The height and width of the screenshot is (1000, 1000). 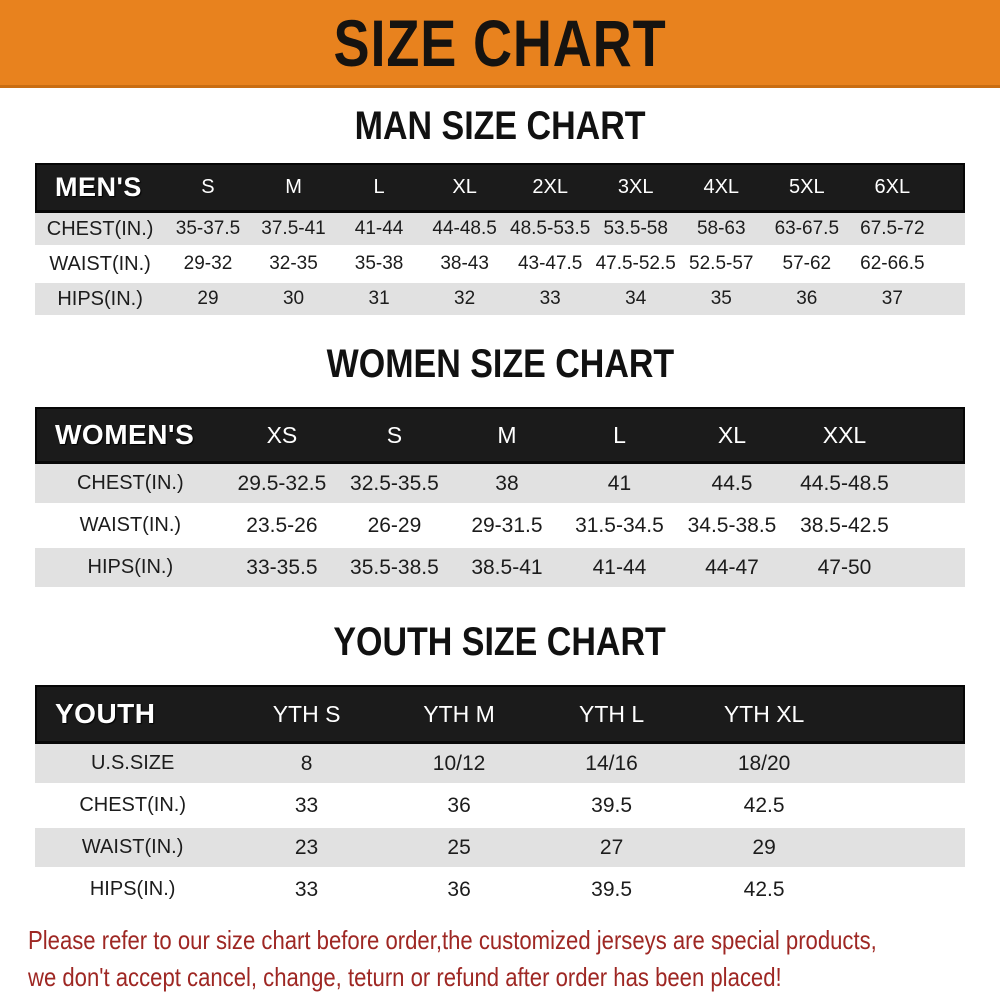 I want to click on mens-cell: 41-44, so click(x=379, y=230).